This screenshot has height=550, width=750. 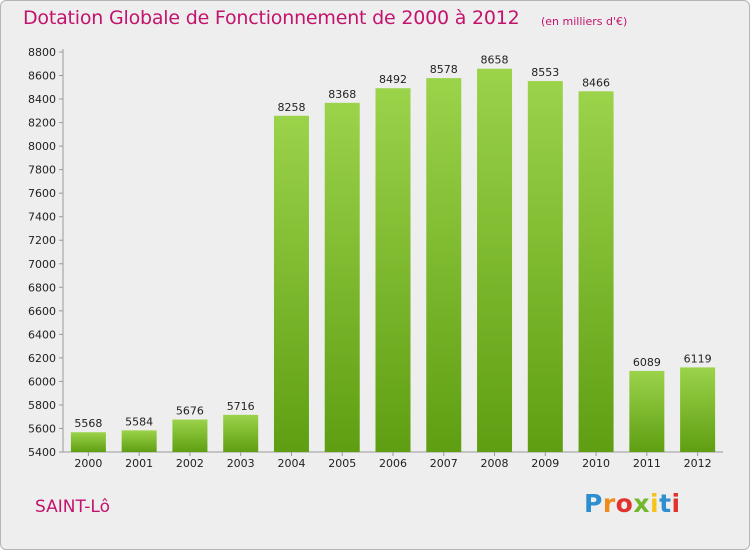 I want to click on y-tick-label: 8000, so click(x=42, y=146).